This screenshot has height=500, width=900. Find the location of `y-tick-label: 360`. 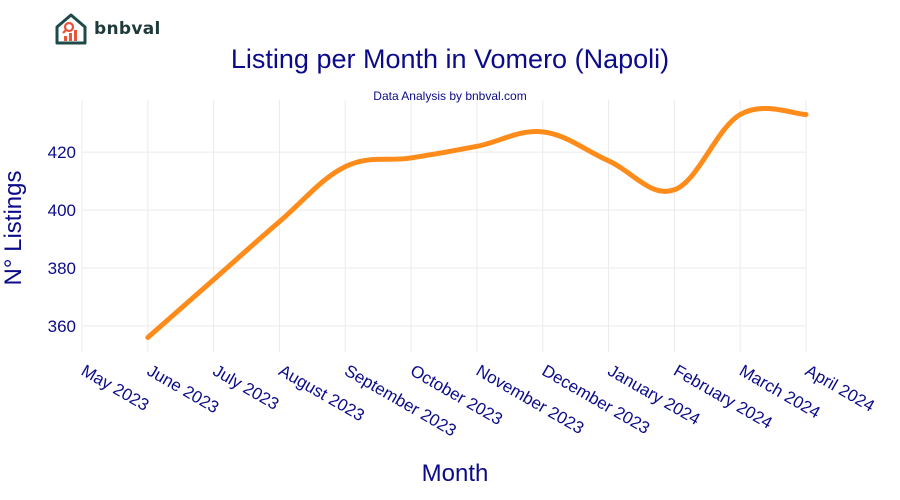

y-tick-label: 360 is located at coordinates (62, 326).